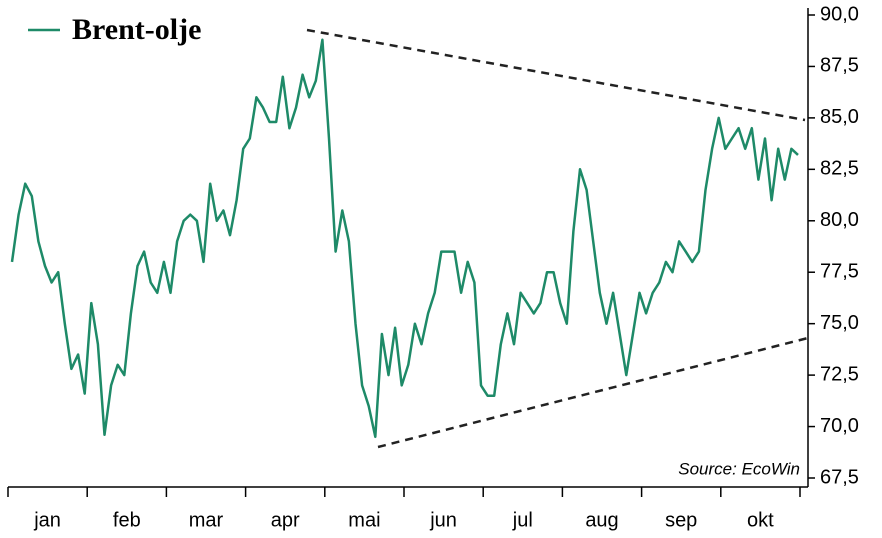 The image size is (882, 538). Describe the element at coordinates (127, 520) in the screenshot. I see `x-tick-label: feb` at that location.